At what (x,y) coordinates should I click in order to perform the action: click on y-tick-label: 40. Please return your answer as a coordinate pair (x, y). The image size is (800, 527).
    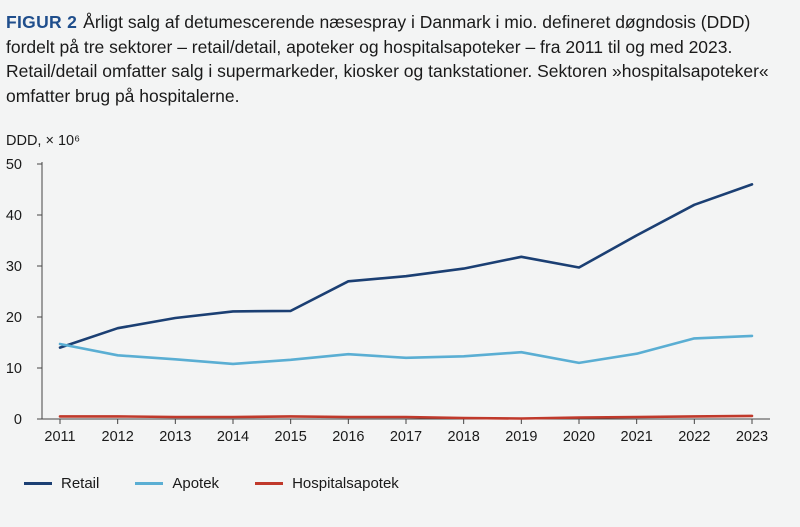
    Looking at the image, I should click on (14, 216).